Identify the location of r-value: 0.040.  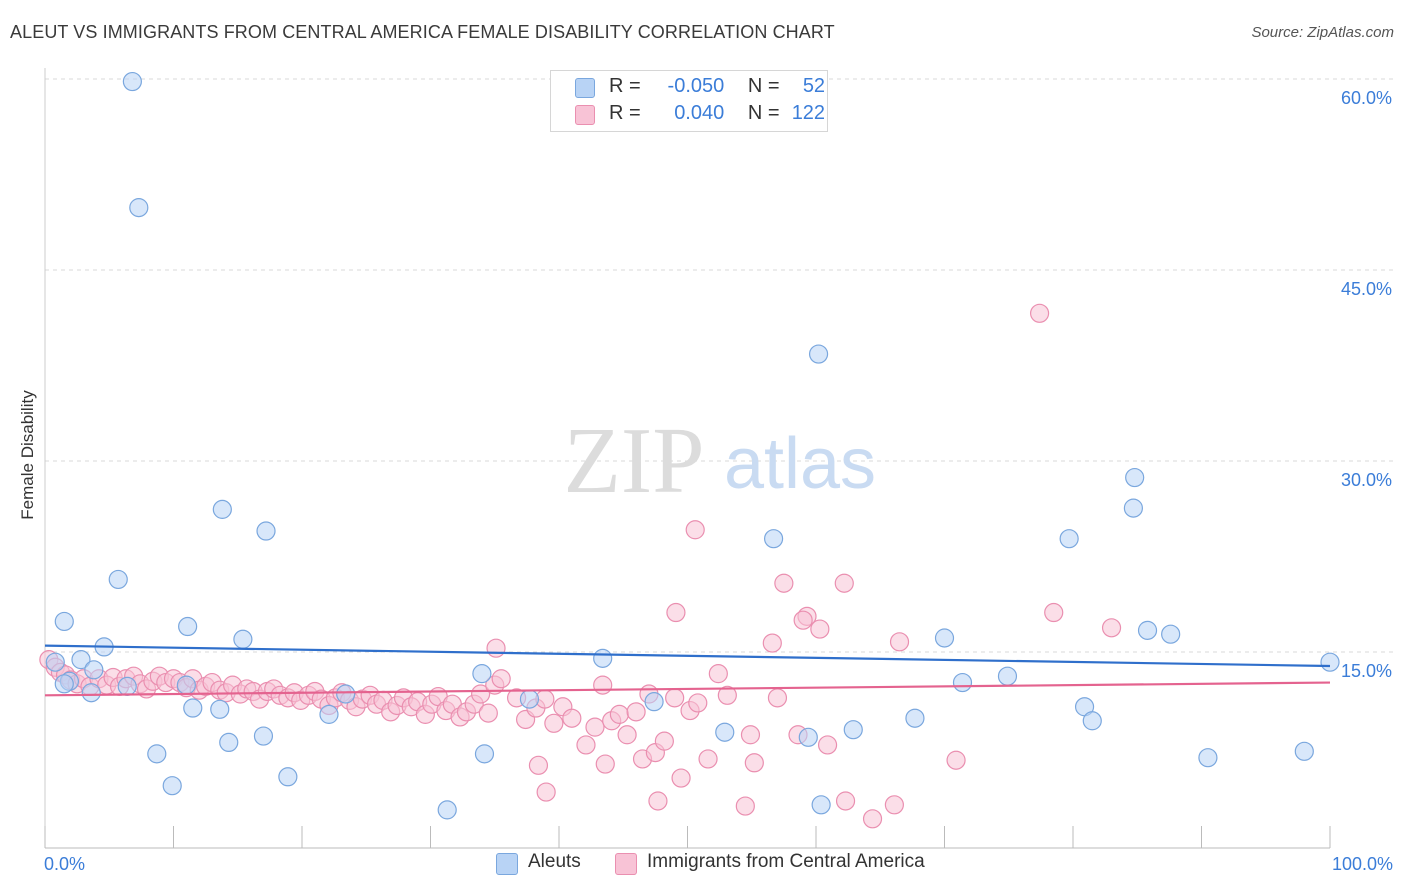
(699, 113).